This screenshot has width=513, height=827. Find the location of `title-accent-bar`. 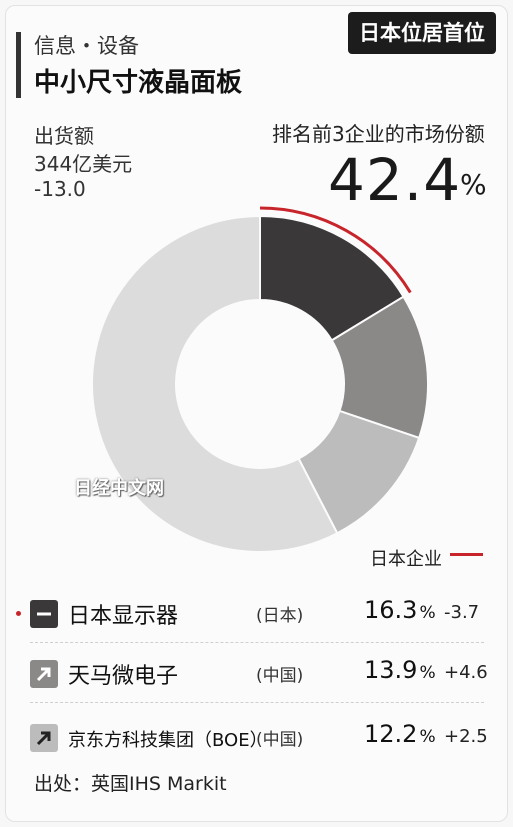

title-accent-bar is located at coordinates (18, 65).